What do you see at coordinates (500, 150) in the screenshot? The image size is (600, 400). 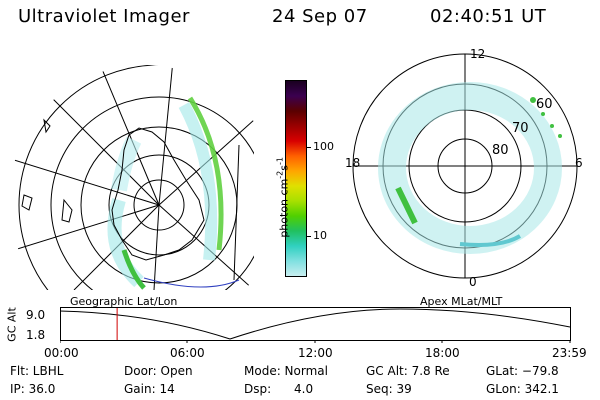 I see `mlat-label-80: 80` at bounding box center [500, 150].